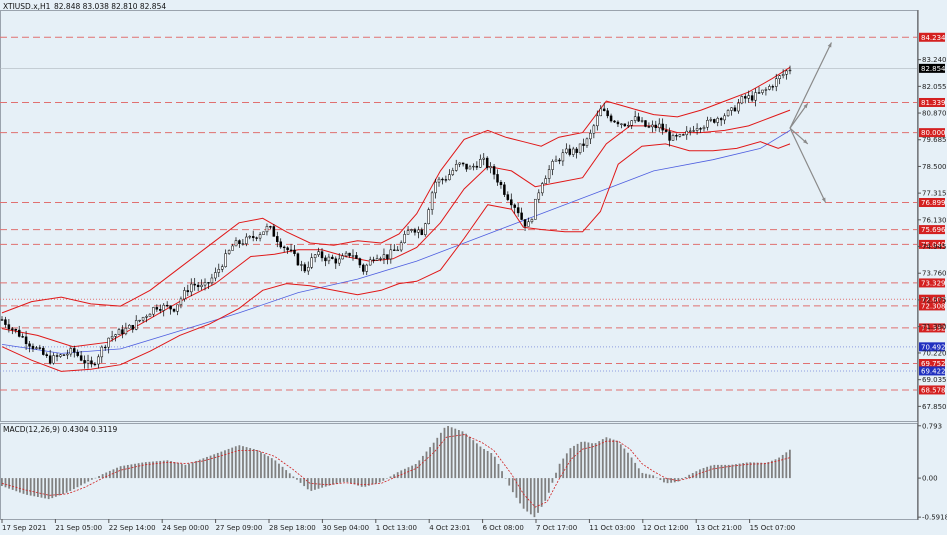 The height and width of the screenshot is (535, 947). I want to click on level-label-text: 75.696, so click(933, 230).